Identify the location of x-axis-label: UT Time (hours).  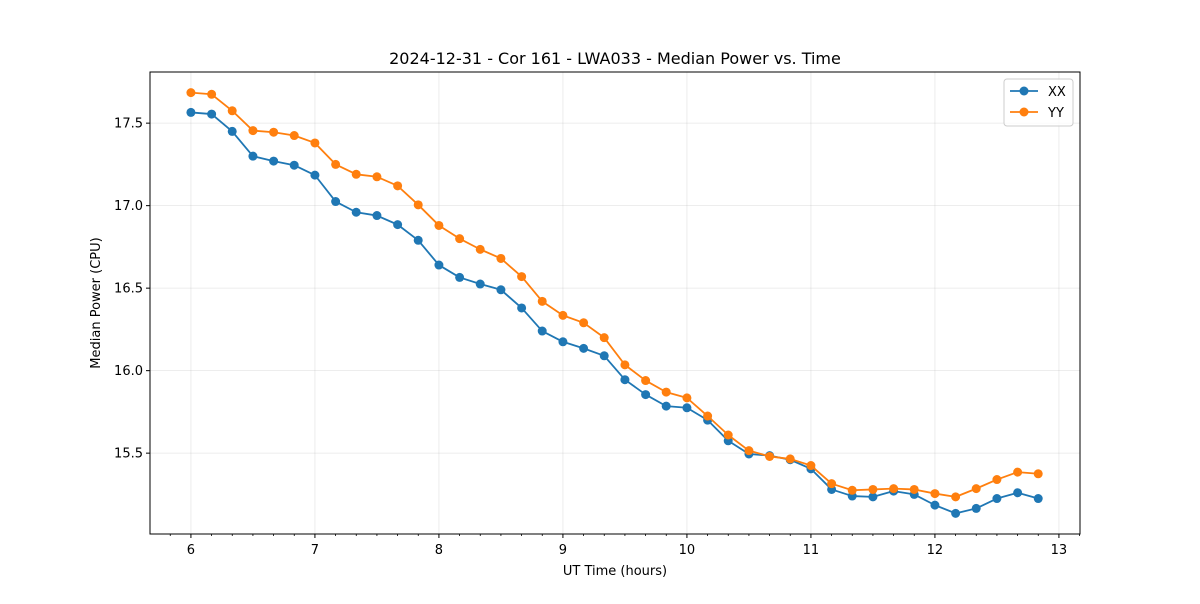
(615, 571).